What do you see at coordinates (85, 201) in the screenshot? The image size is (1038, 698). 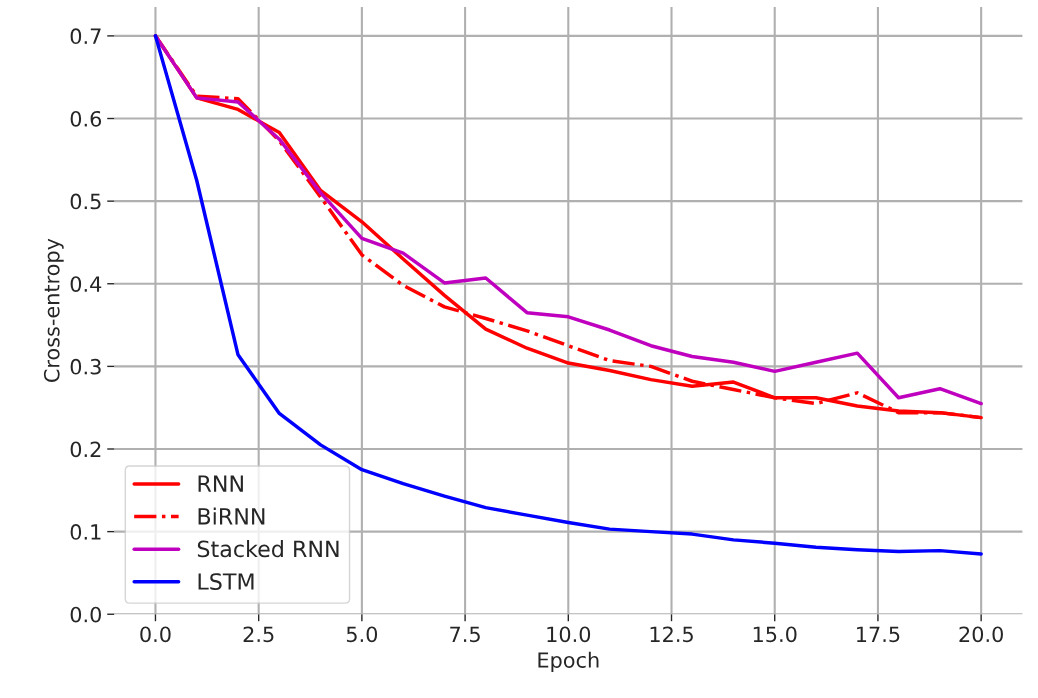 I see `y-tick-label: 0.5` at bounding box center [85, 201].